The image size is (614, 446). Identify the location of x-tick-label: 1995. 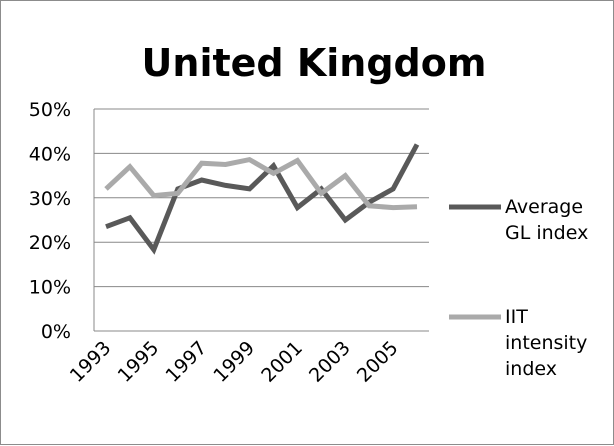
(139, 362).